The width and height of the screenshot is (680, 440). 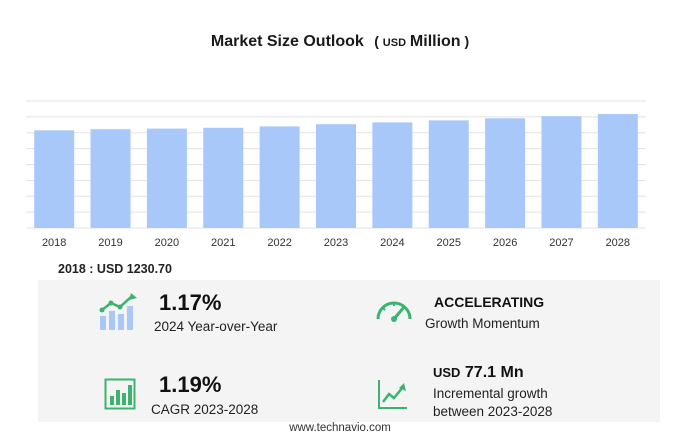 I want to click on x-tick-label-2021: 2021, so click(x=223, y=243).